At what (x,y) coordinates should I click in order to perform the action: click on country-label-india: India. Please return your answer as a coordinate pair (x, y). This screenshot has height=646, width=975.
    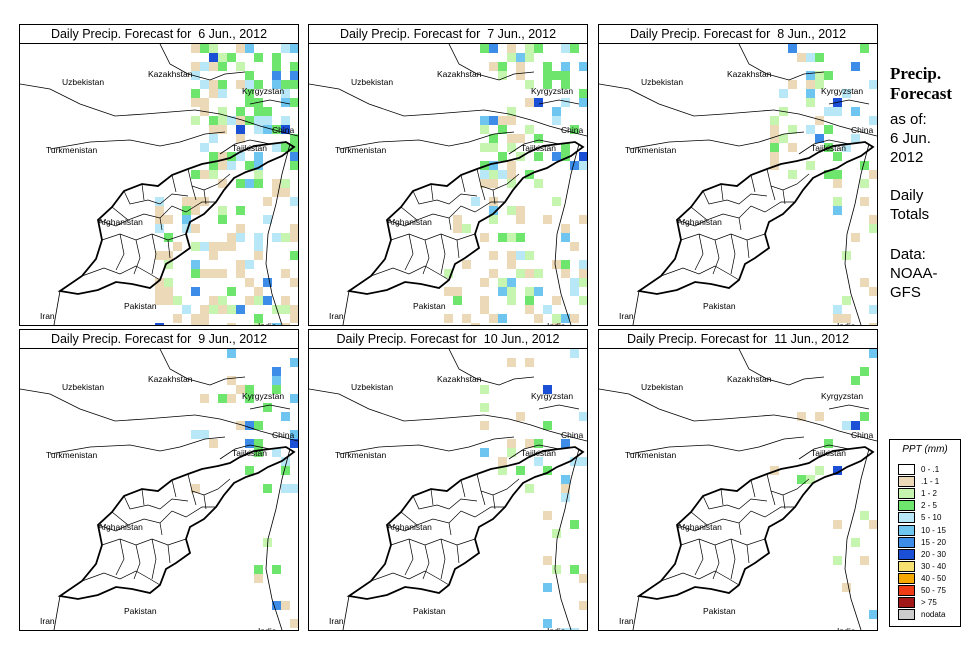
    Looking at the image, I should click on (846, 628).